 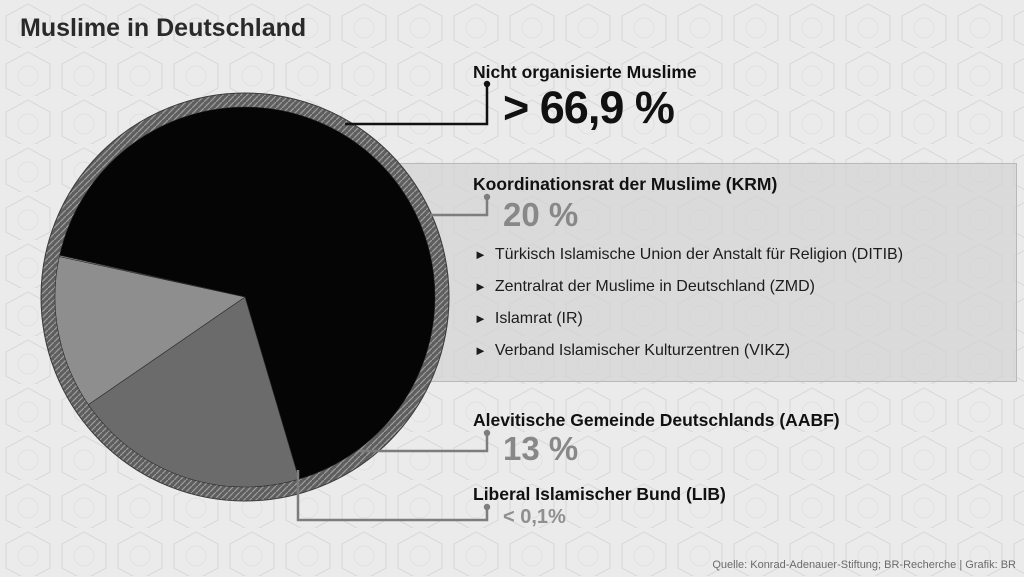 I want to click on leader-line-krm, so click(x=459, y=207).